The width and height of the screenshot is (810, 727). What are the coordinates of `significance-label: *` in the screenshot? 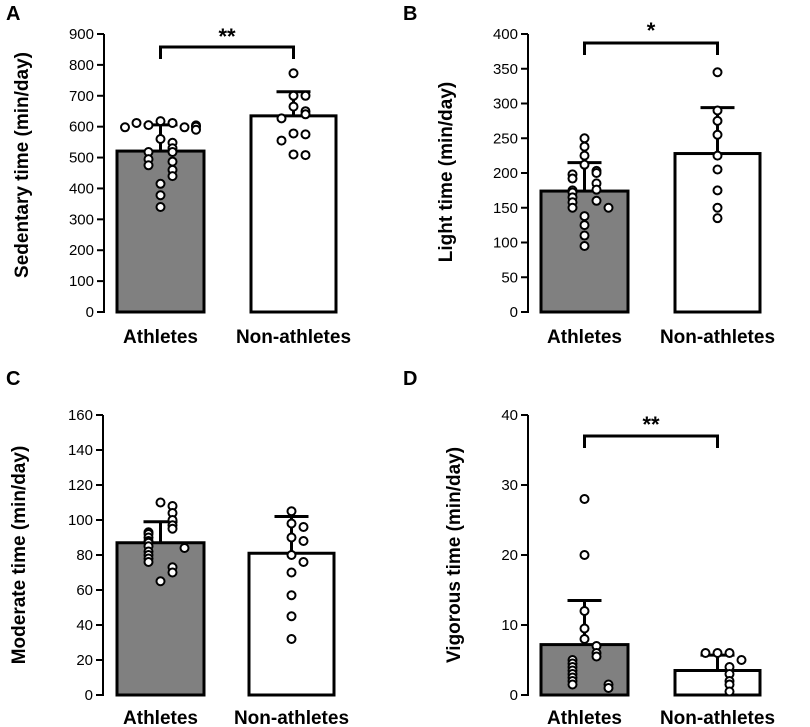 It's located at (651, 30).